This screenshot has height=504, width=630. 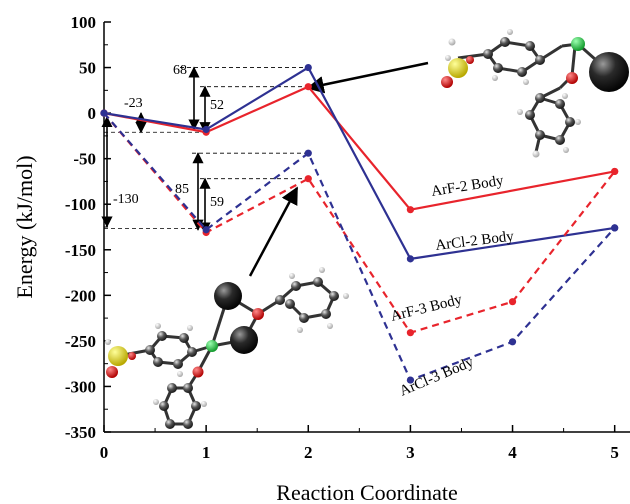 I want to click on annotation-label: 59, so click(x=217, y=202).